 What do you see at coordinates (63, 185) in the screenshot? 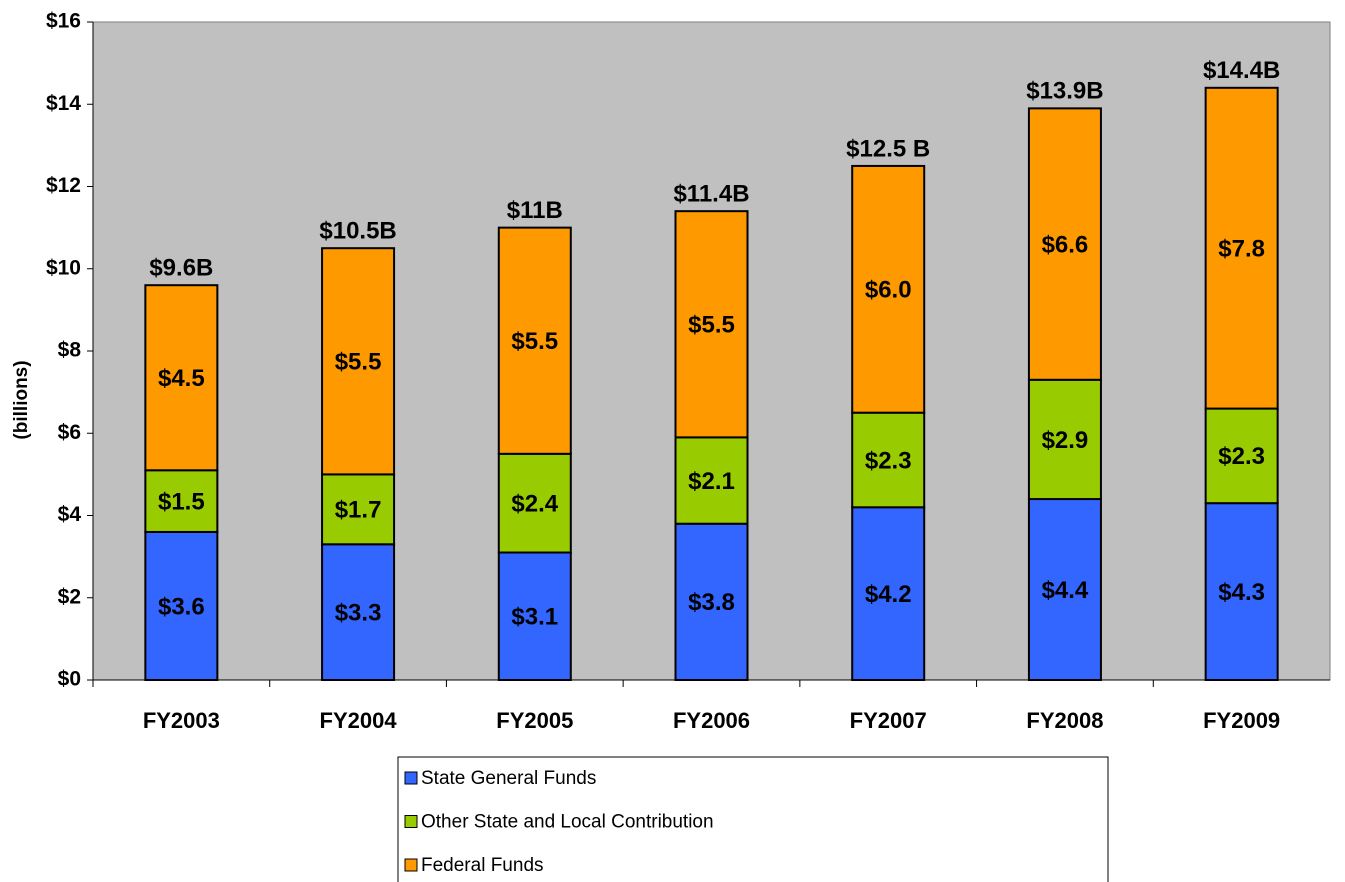
I see `y-tick-label: $12` at bounding box center [63, 185].